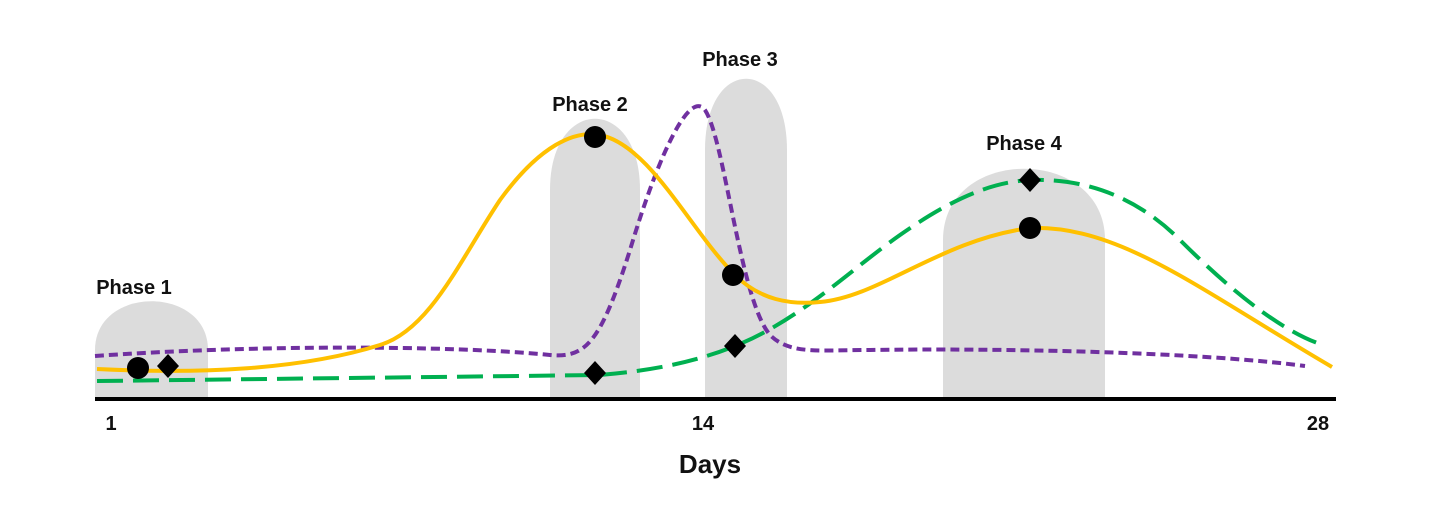  Describe the element at coordinates (703, 424) in the screenshot. I see `tick-label: 14` at that location.